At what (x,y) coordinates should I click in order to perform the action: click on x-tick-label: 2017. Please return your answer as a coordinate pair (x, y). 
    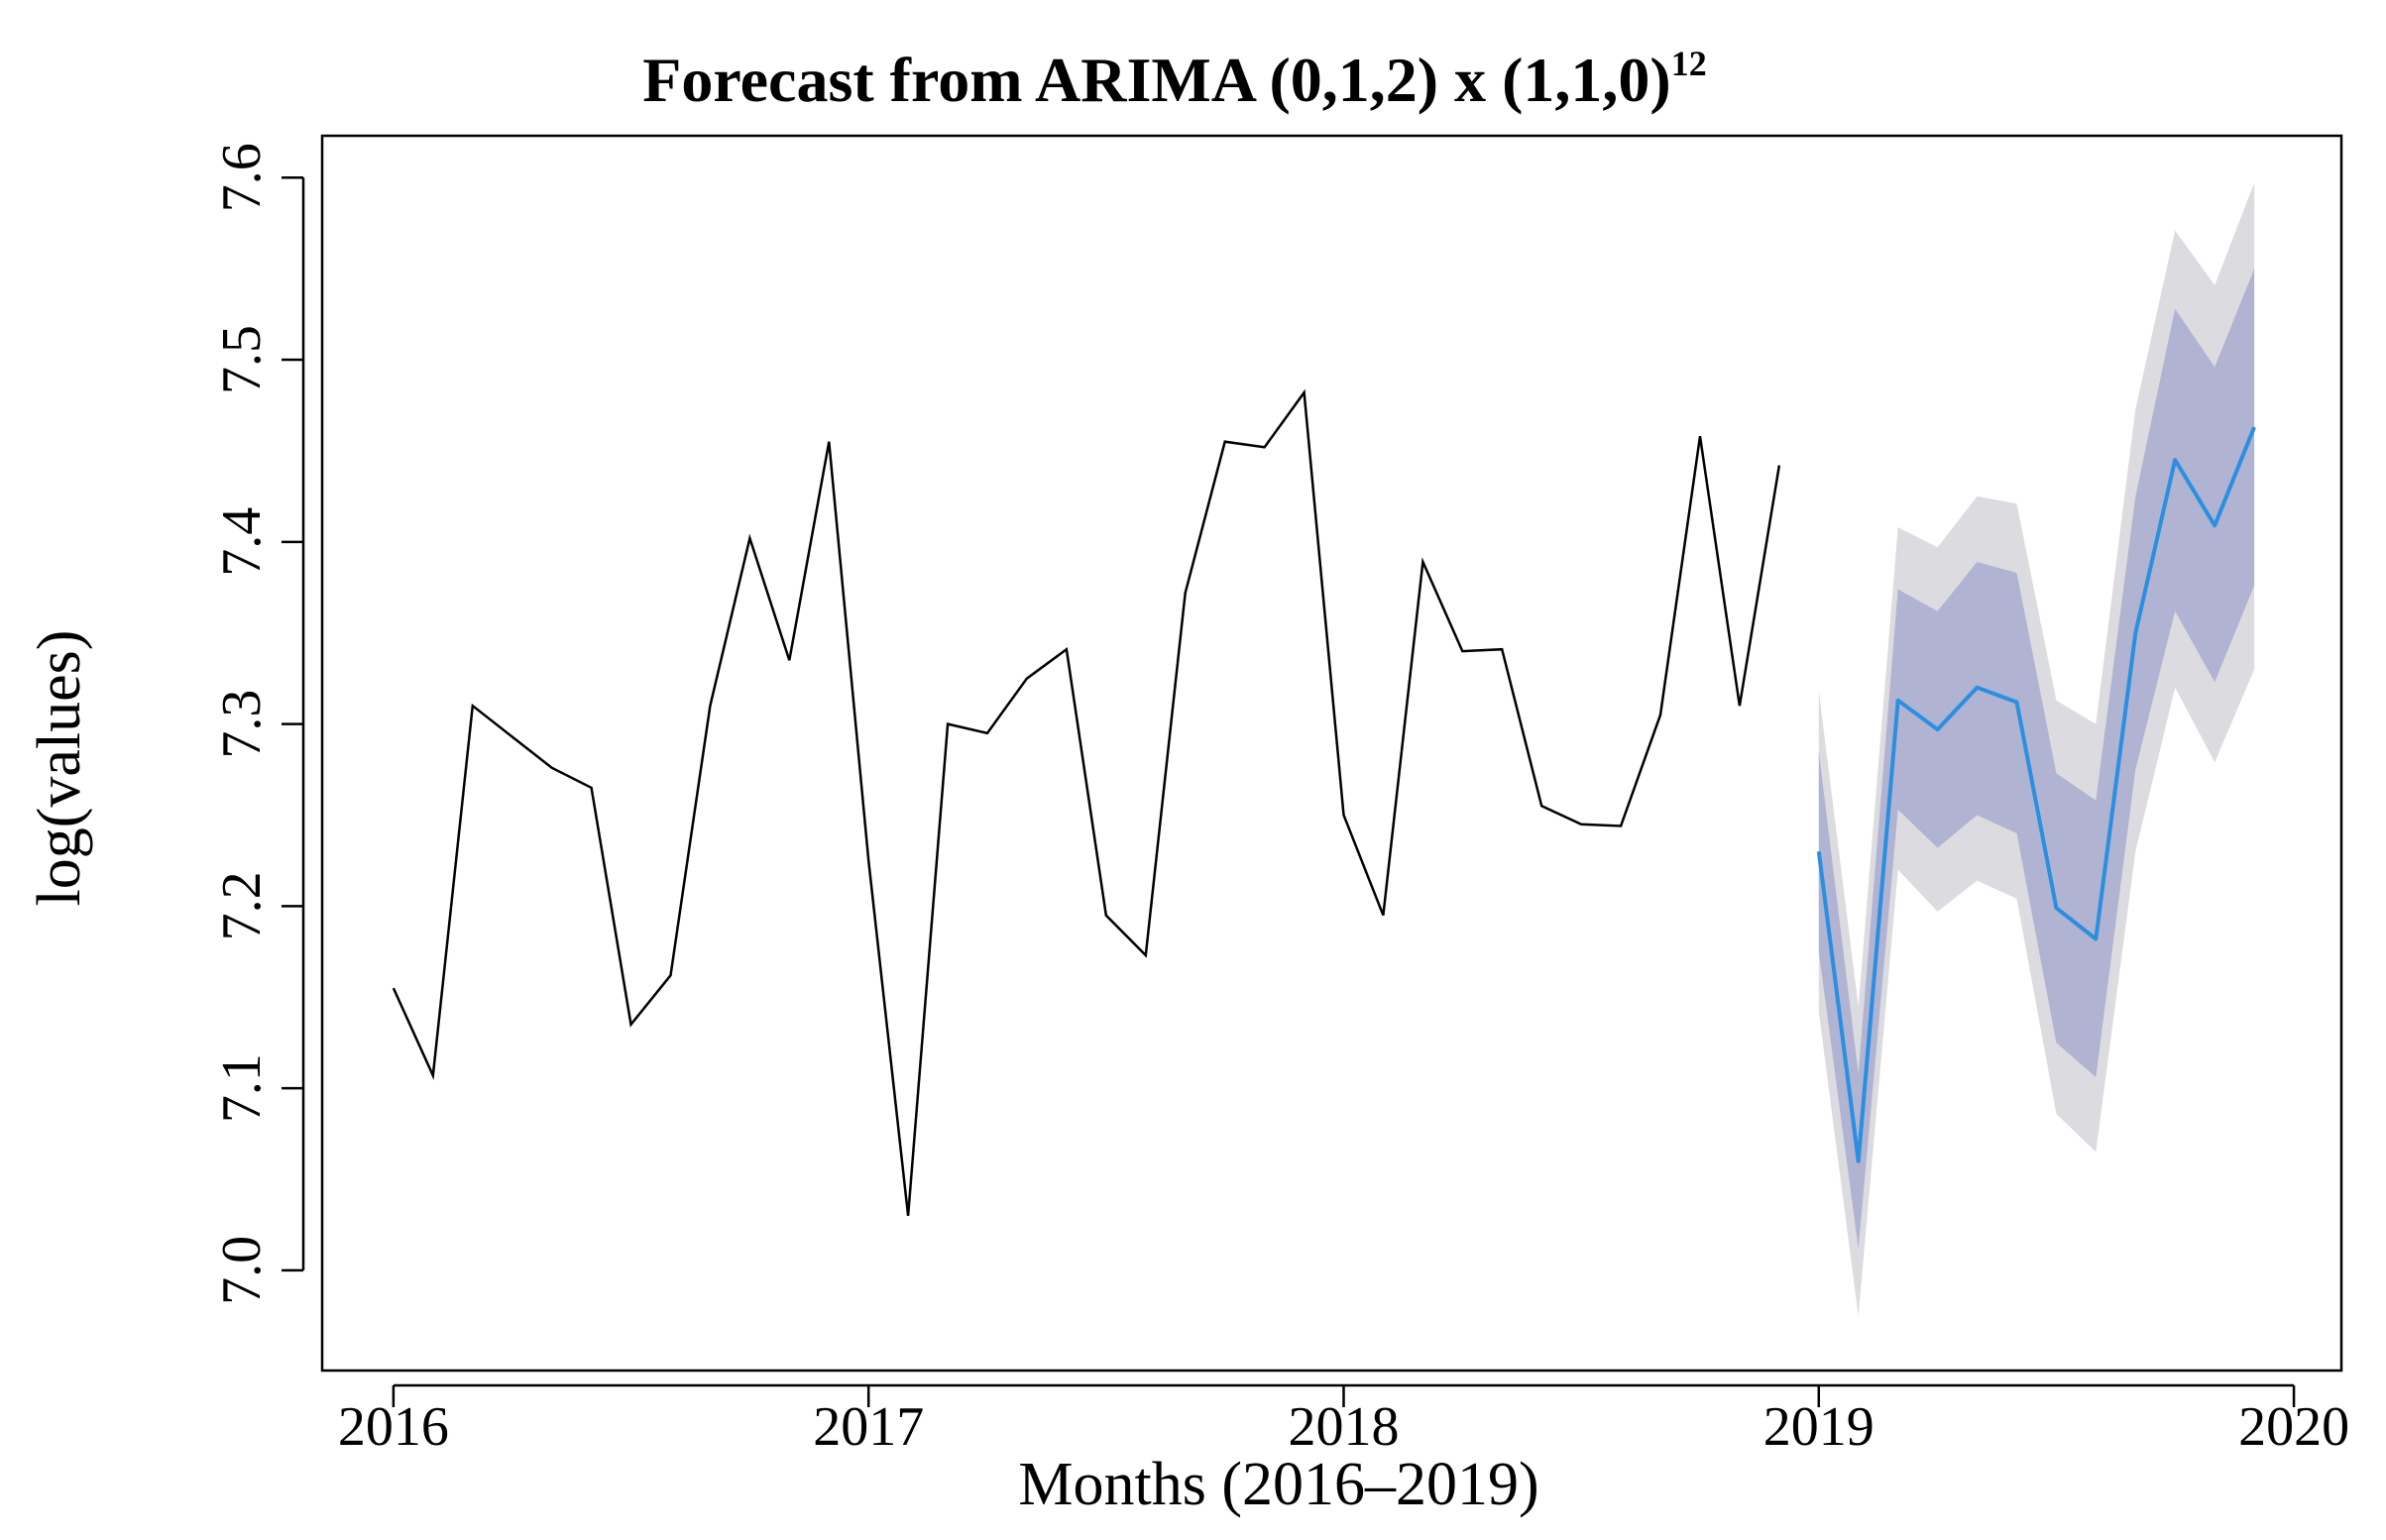
    Looking at the image, I should click on (869, 1427).